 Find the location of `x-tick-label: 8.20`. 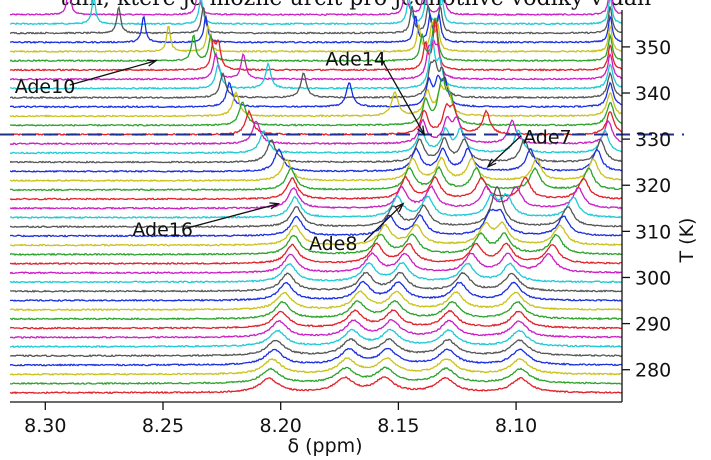

x-tick-label: 8.20 is located at coordinates (281, 426).